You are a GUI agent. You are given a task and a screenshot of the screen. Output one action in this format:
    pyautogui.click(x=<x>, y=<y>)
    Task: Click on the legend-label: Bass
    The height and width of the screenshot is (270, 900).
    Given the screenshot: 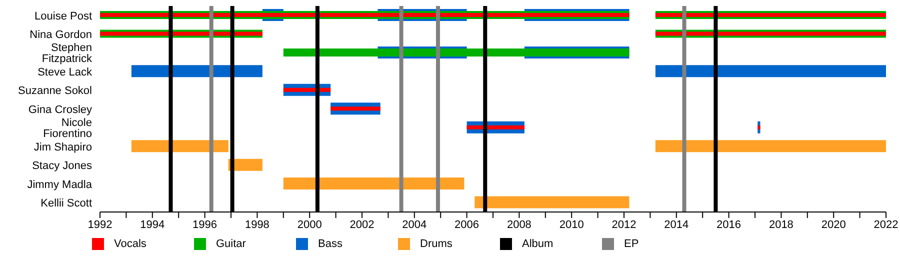 What is the action you would take?
    pyautogui.click(x=330, y=244)
    